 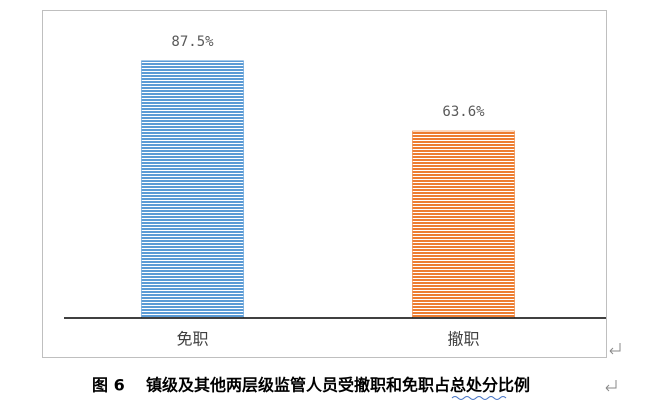 I want to click on spell-underline, so click(x=479, y=398).